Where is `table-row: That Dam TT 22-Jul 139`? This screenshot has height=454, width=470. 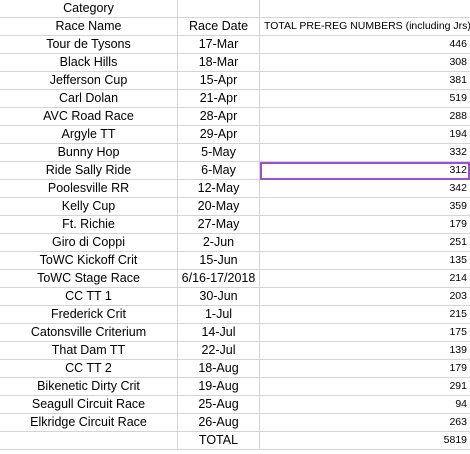
table-row: That Dam TT 22-Jul 139 is located at coordinates (235, 351).